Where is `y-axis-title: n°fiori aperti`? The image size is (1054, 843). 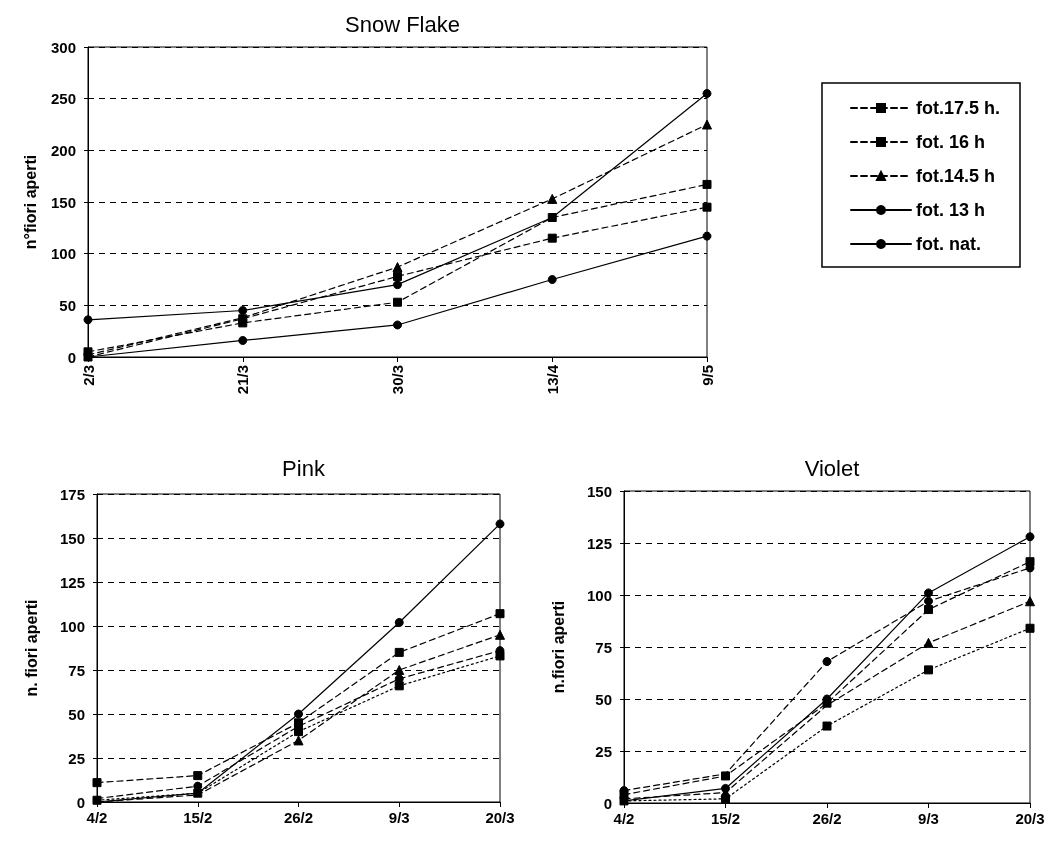
y-axis-title: n°fiori aperti is located at coordinates (30, 202).